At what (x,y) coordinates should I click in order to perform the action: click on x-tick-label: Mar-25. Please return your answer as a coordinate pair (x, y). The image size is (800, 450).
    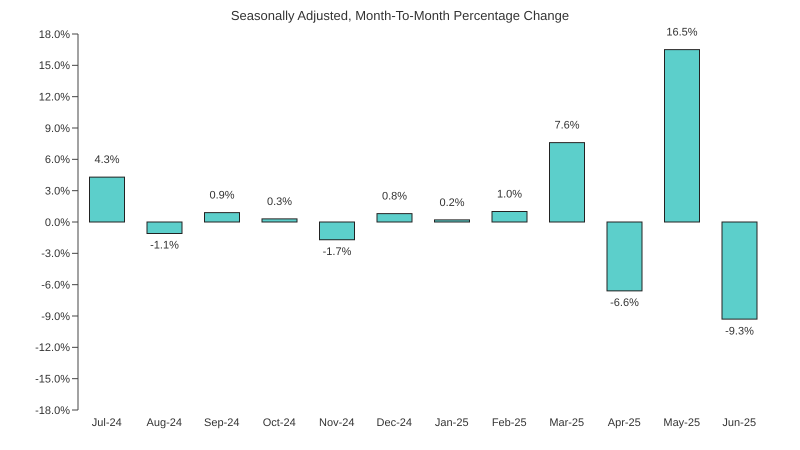
    Looking at the image, I should click on (566, 422).